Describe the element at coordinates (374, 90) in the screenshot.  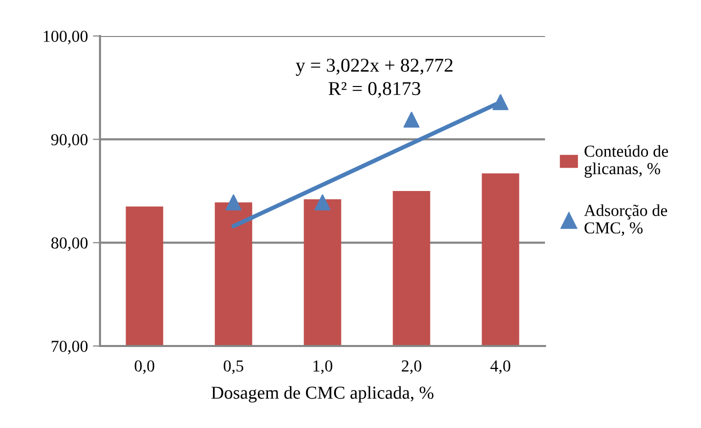
I see `annotation: R² = 0,8173` at that location.